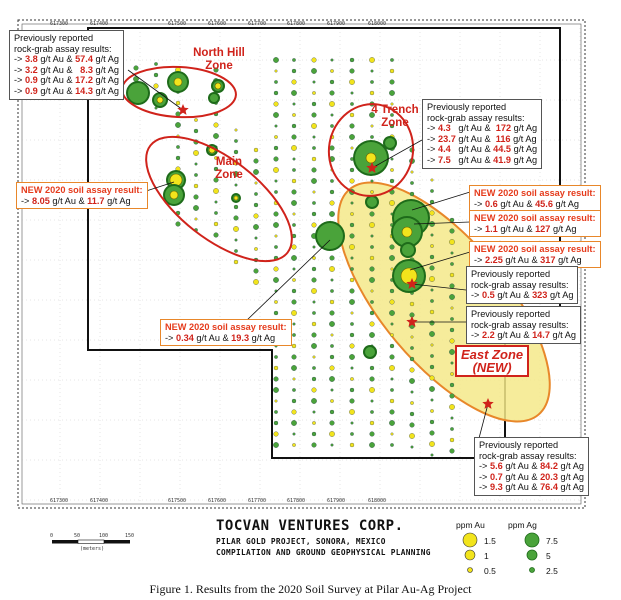  What do you see at coordinates (395, 116) in the screenshot?
I see `four-trench-zone-text: 4 Trench Zone` at bounding box center [395, 116].